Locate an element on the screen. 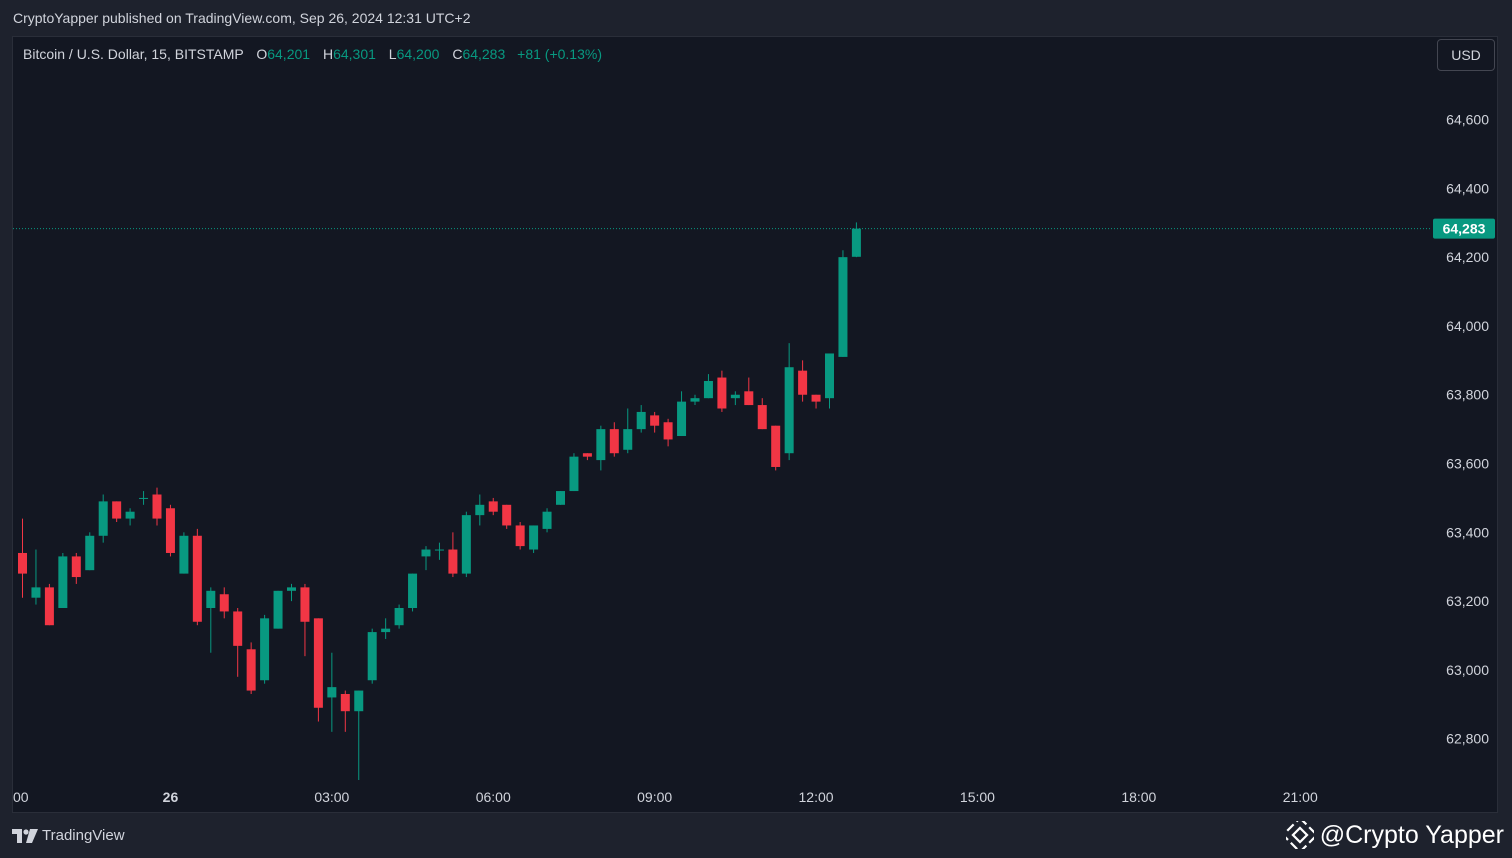  y-tick-label: 64,600 is located at coordinates (1467, 120).